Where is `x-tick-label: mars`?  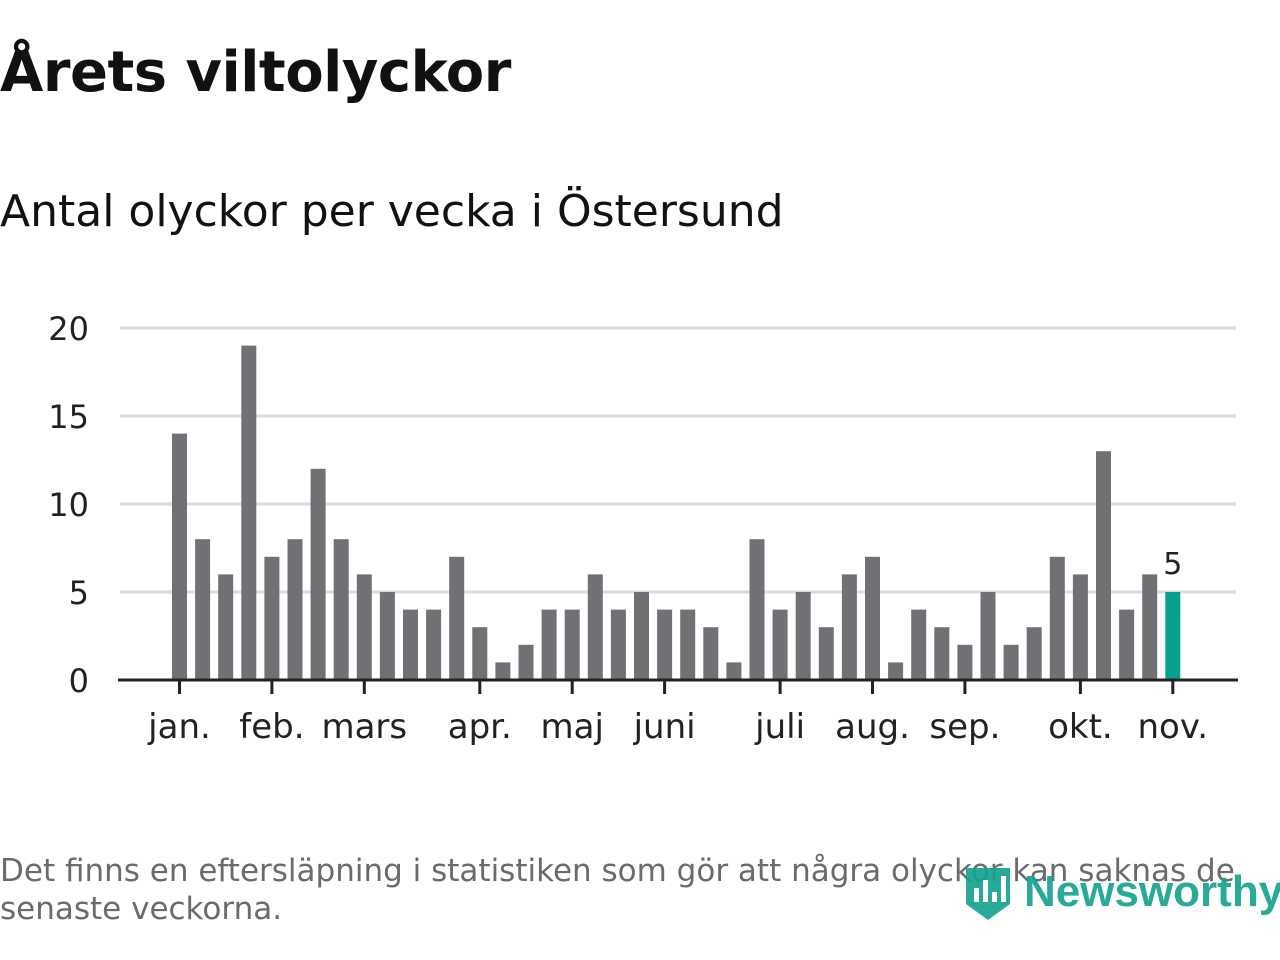
x-tick-label: mars is located at coordinates (364, 727).